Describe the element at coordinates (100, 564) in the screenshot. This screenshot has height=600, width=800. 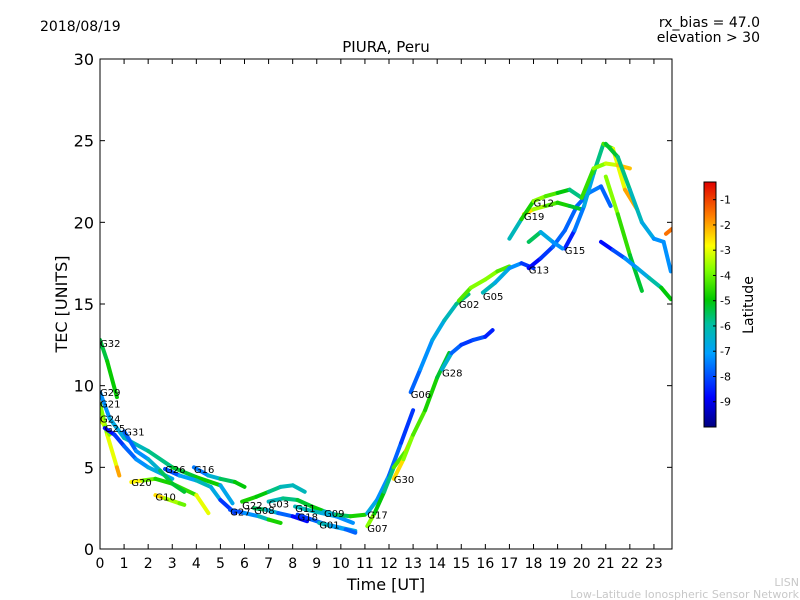
I see `x-tick-label: 0` at that location.